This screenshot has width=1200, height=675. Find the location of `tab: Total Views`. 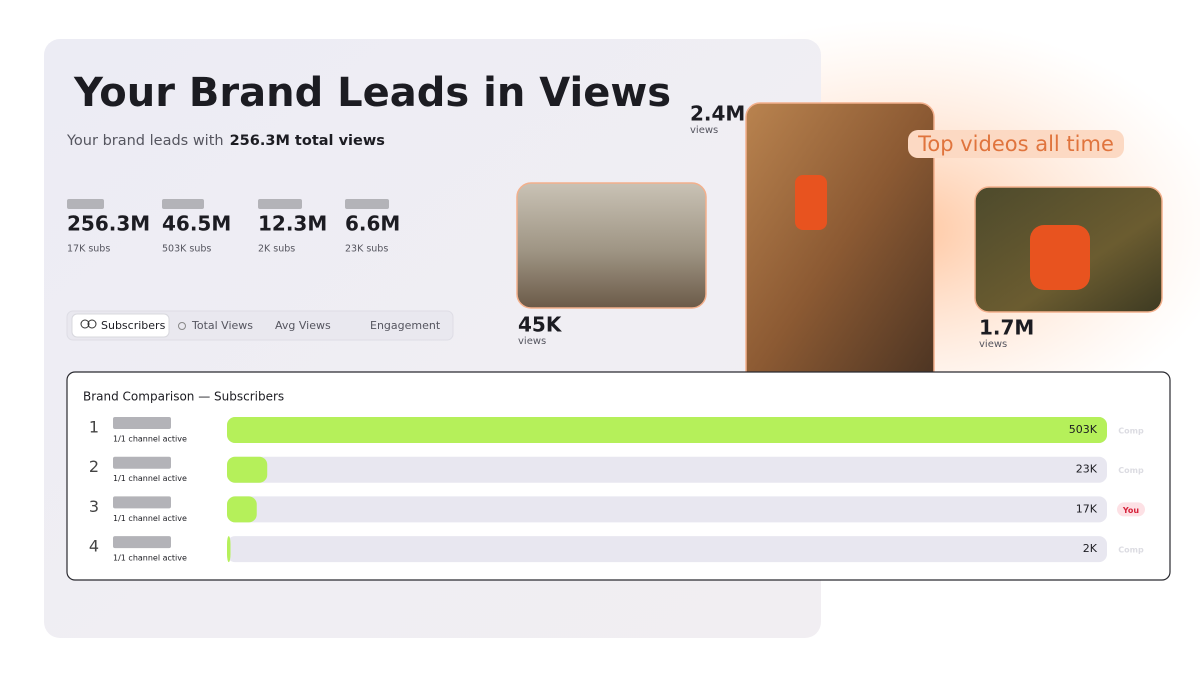

tab: Total Views is located at coordinates (222, 325).